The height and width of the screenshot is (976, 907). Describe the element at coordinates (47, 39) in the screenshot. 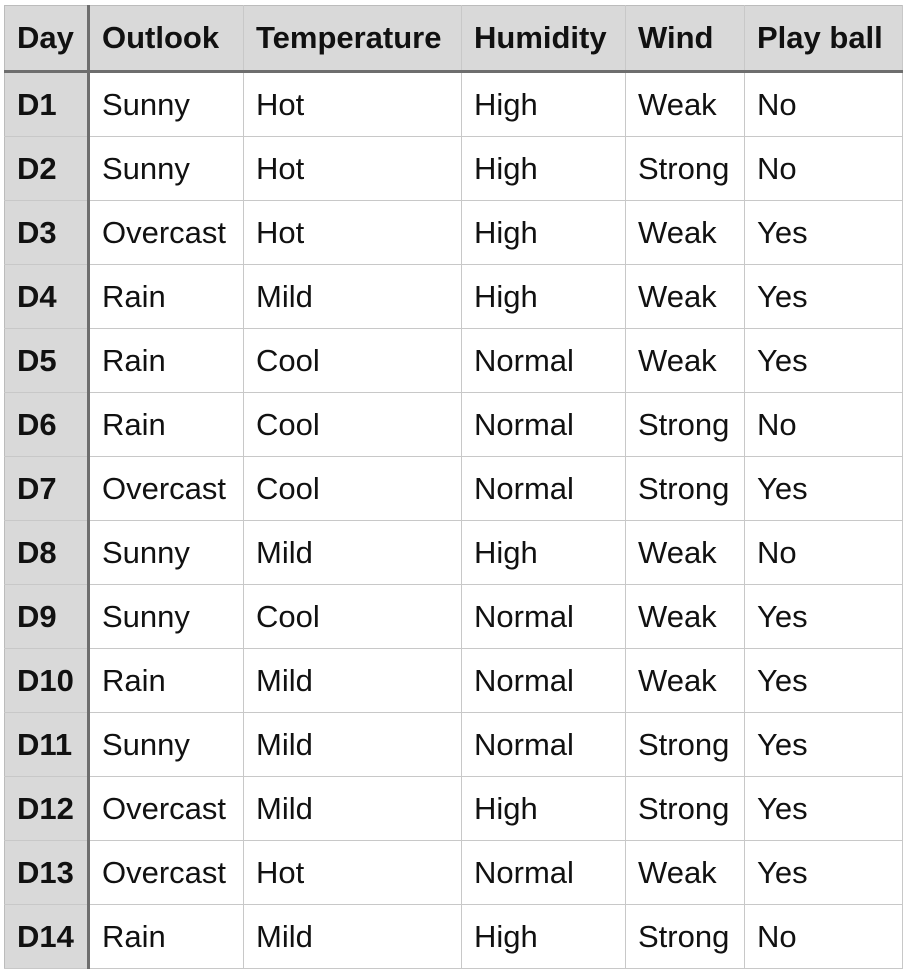

I see `column-header-day: Day` at that location.